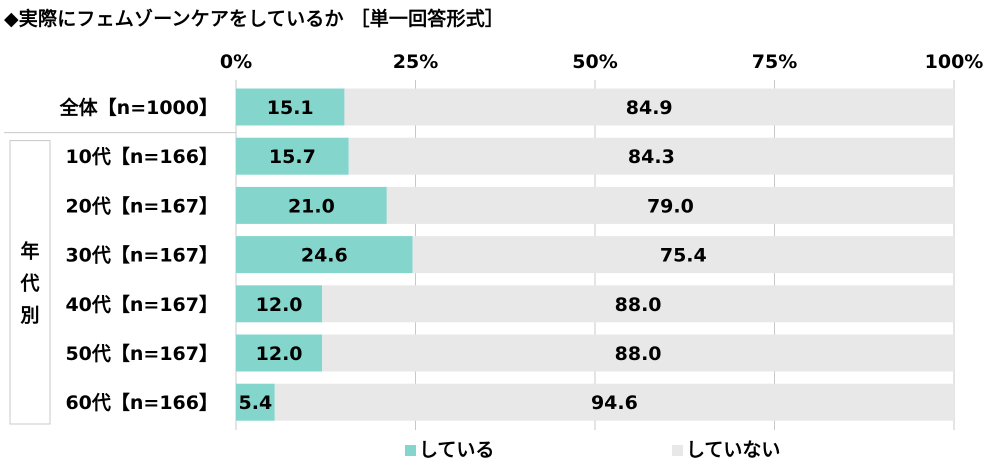 The height and width of the screenshot is (471, 1000). I want to click on tick-label-75: 75%, so click(774, 62).